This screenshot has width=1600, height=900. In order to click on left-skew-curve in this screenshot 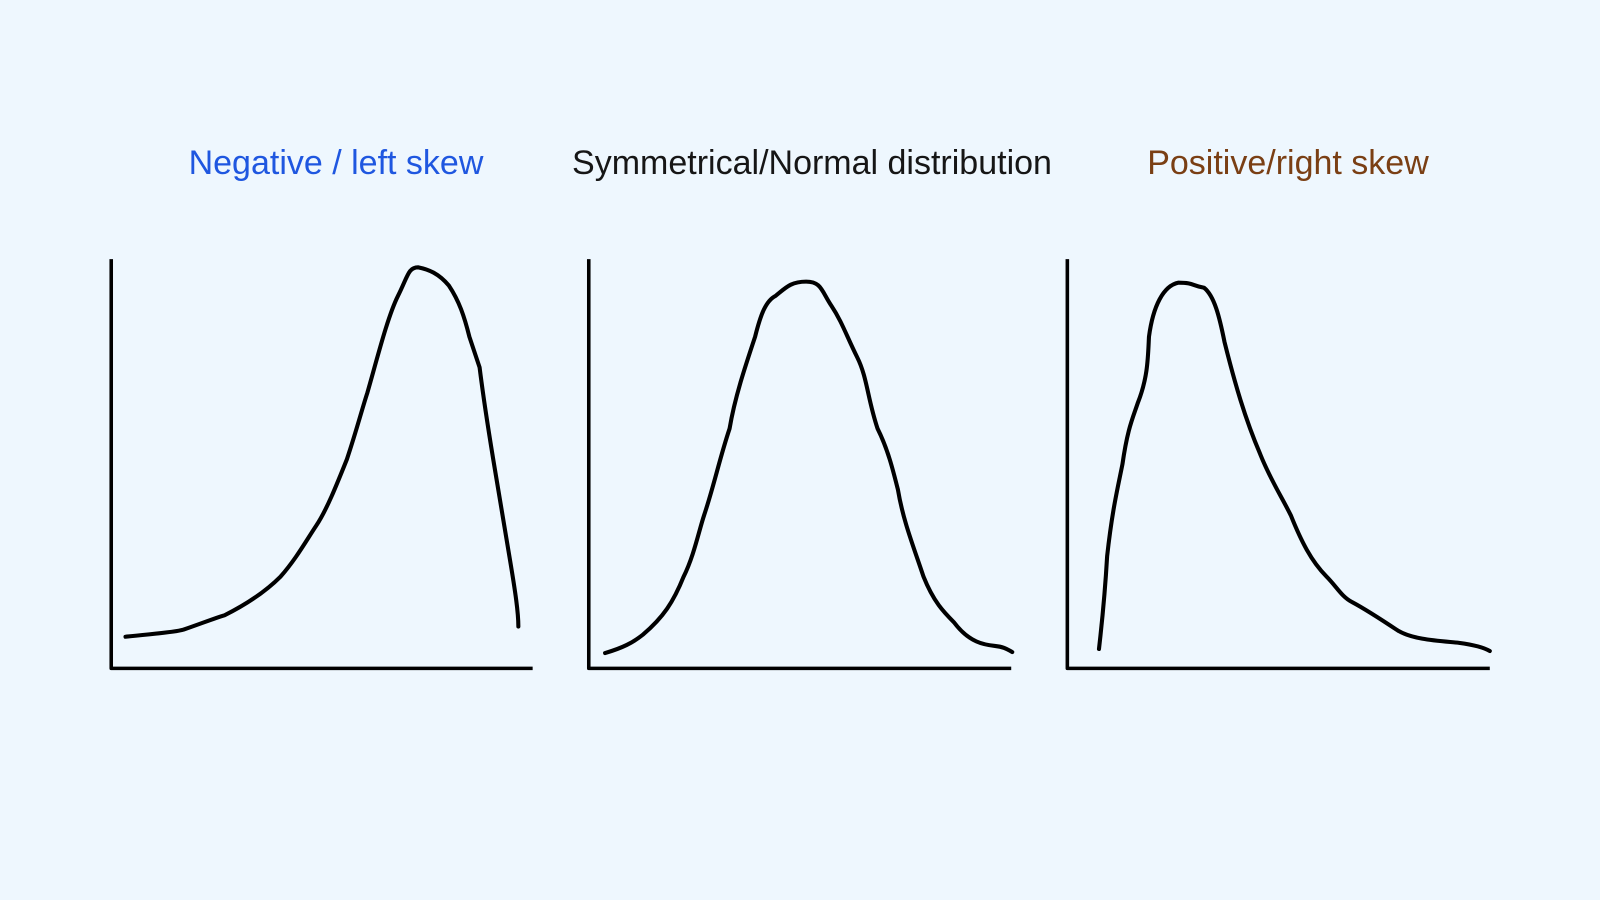, I will do `click(322, 452)`.